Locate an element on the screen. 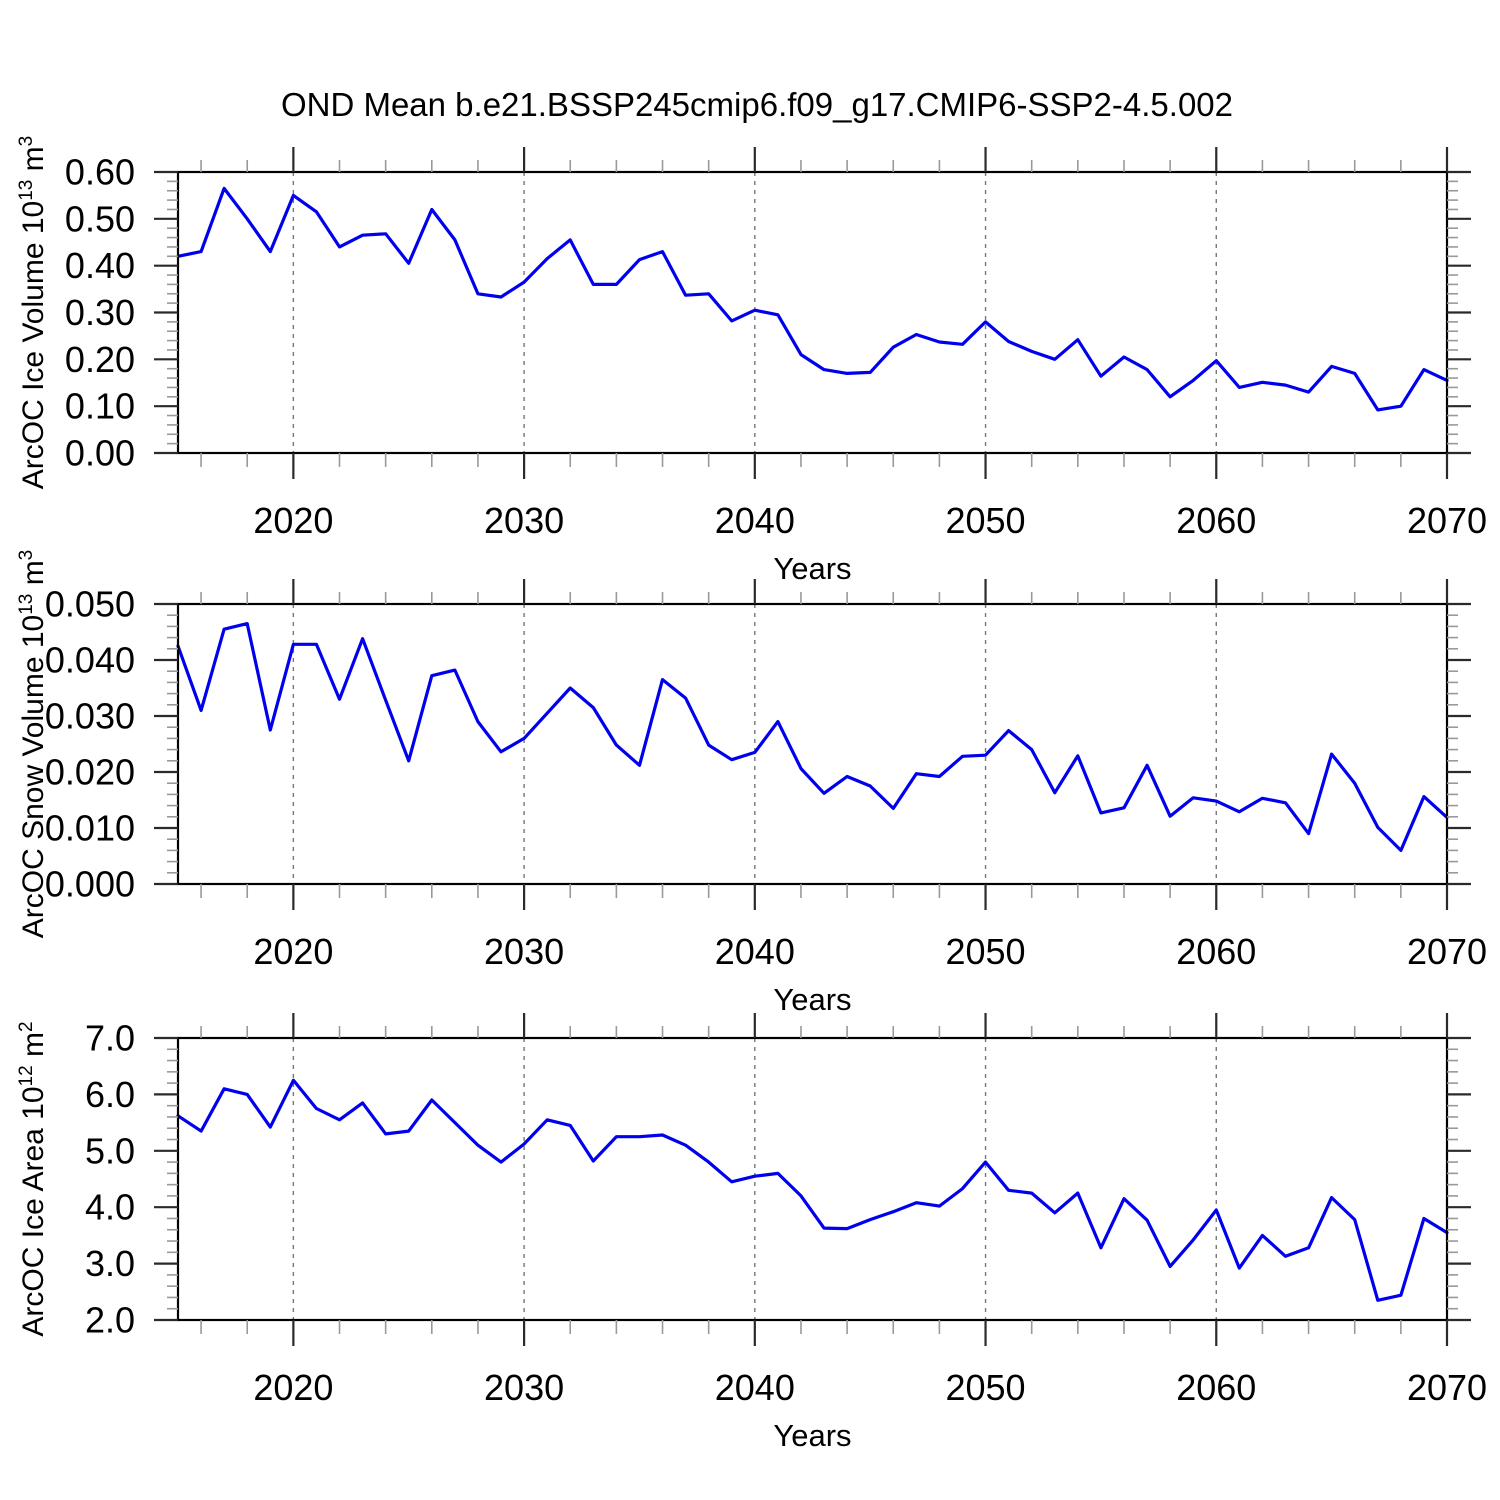 This screenshot has width=1500, height=1500. y-tick-label: 0.50 is located at coordinates (100, 218).